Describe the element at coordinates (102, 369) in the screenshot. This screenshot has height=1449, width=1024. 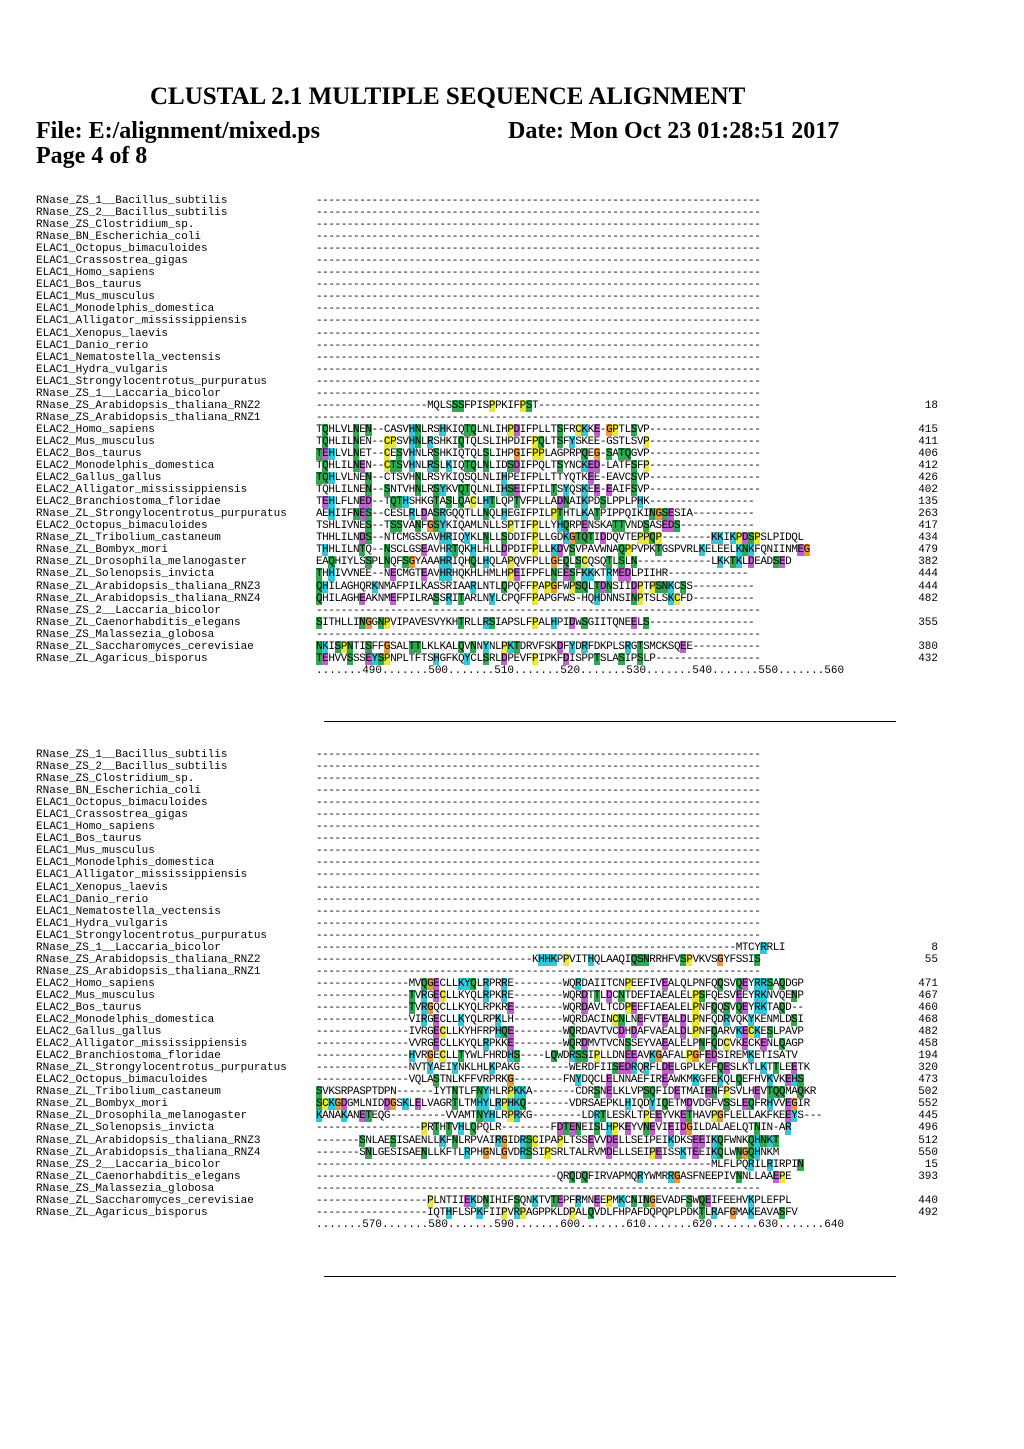
I see `sequence-name: ELAC1_Hydra_vulgaris` at that location.